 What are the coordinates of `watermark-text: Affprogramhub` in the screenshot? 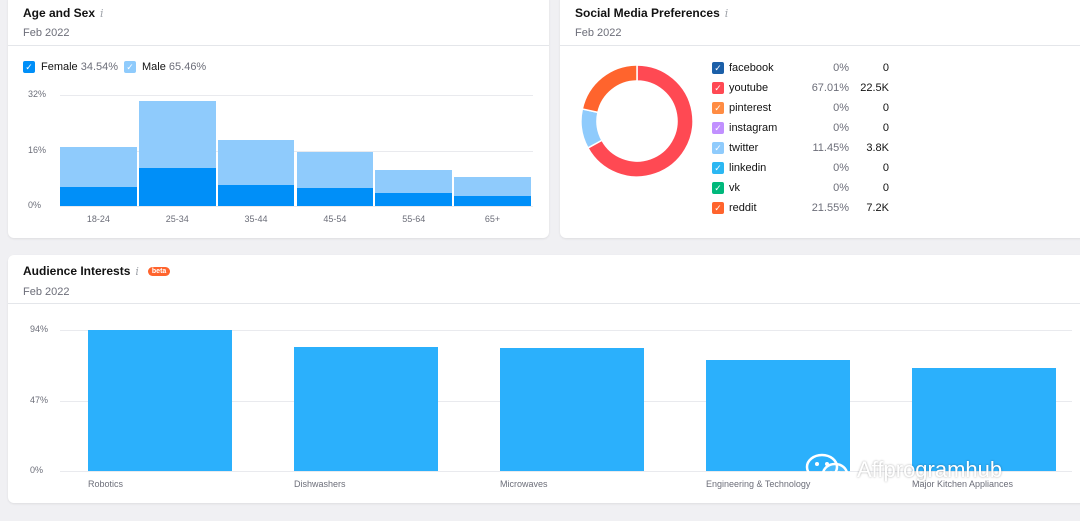 It's located at (930, 469).